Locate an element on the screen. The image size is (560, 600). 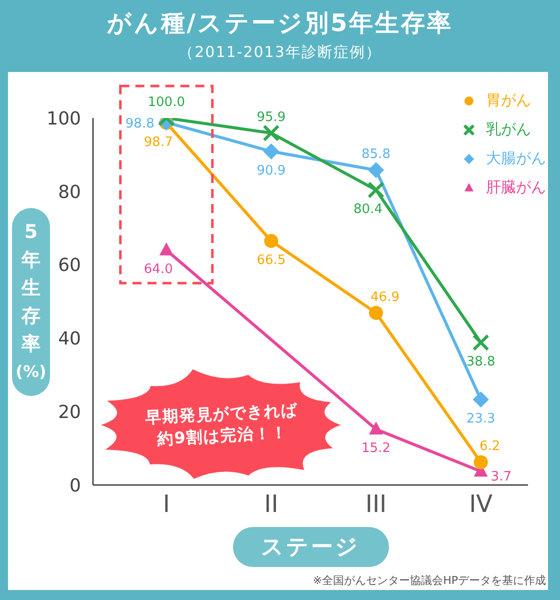
chart-title: がん種/ステージ別5年生存率 is located at coordinates (280, 23).